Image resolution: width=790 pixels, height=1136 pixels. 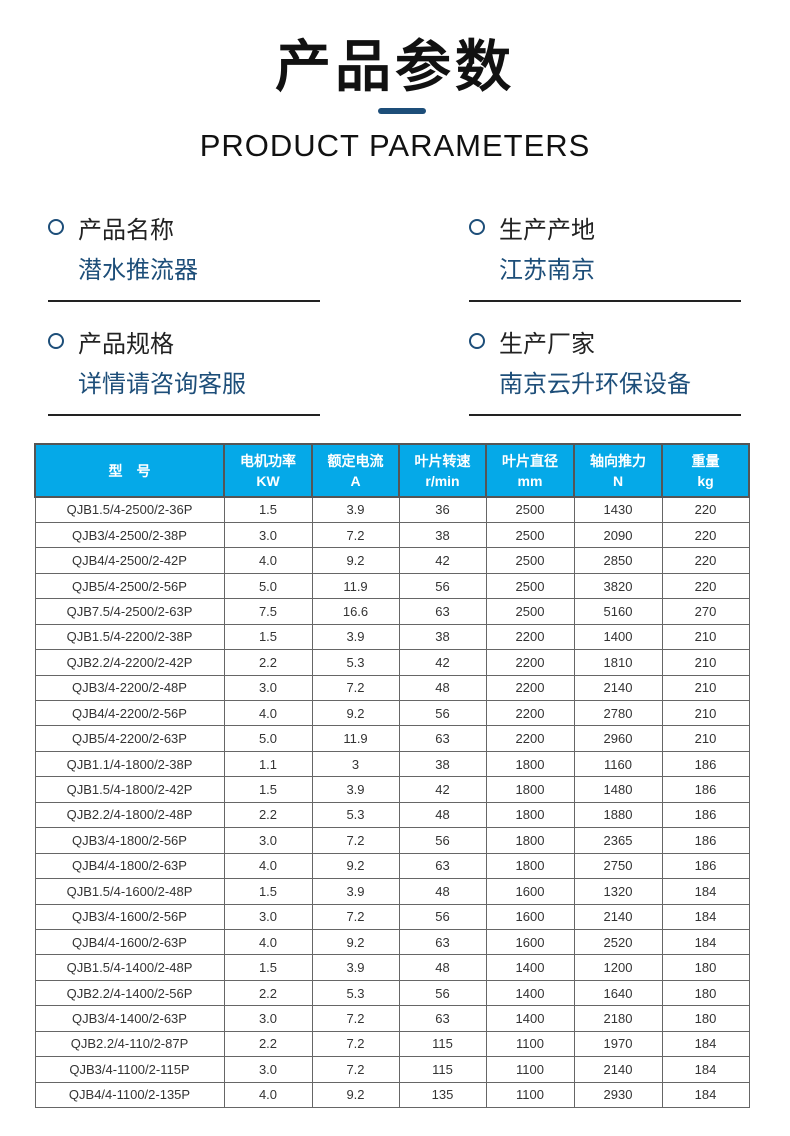 What do you see at coordinates (129, 866) in the screenshot?
I see `table-cell: QJB4/4-1800/2-63P` at bounding box center [129, 866].